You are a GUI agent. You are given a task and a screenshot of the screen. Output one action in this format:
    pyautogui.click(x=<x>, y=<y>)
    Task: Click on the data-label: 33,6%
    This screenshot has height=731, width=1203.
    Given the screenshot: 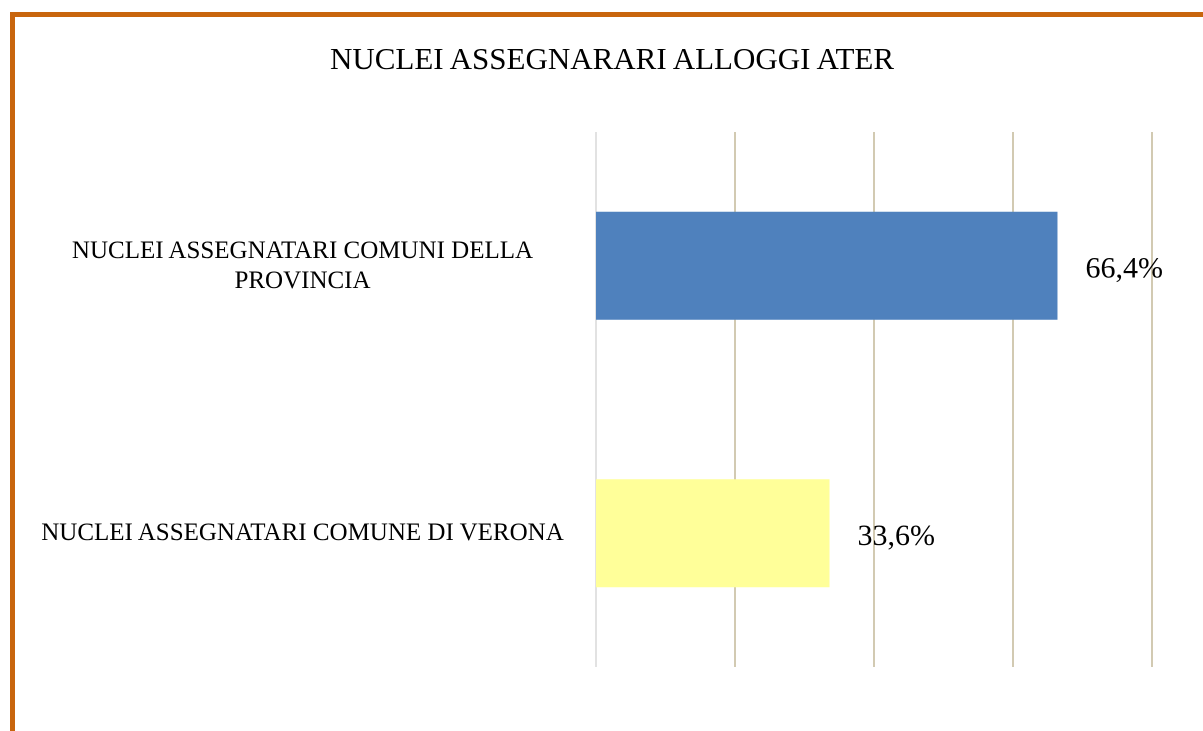 What is the action you would take?
    pyautogui.click(x=897, y=535)
    